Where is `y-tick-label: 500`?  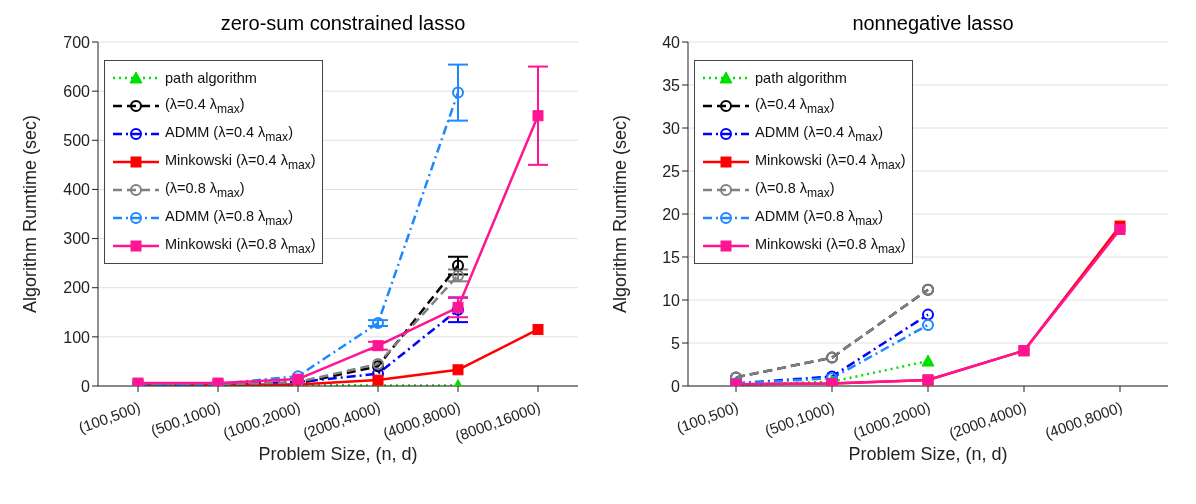 y-tick-label: 500 is located at coordinates (77, 140).